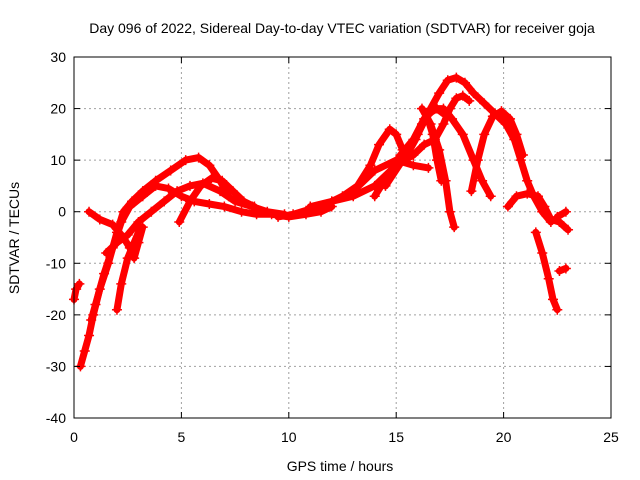  Describe the element at coordinates (56, 263) in the screenshot. I see `y-tick-label: -10` at that location.